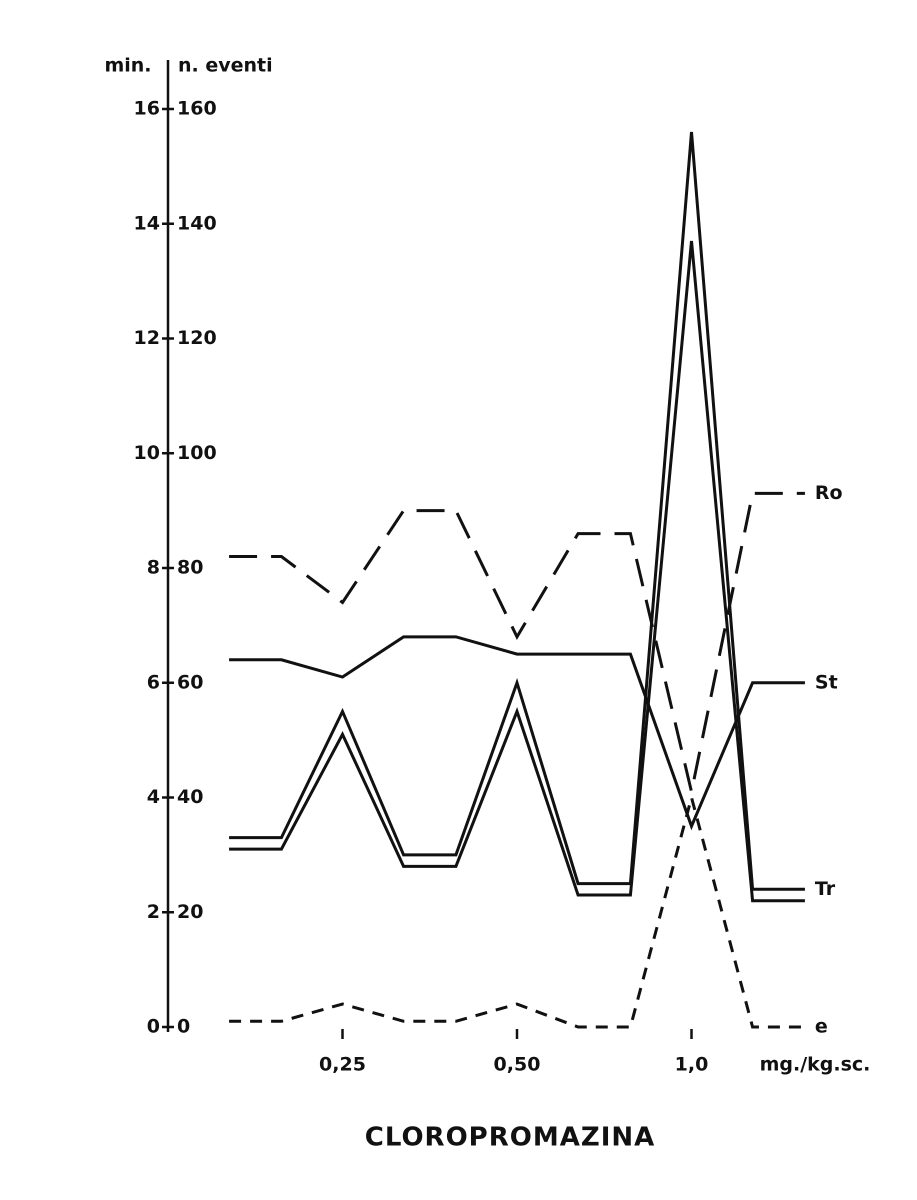  Describe the element at coordinates (225, 66) in the screenshot. I see `y2-axis-label: n. eventi` at that location.